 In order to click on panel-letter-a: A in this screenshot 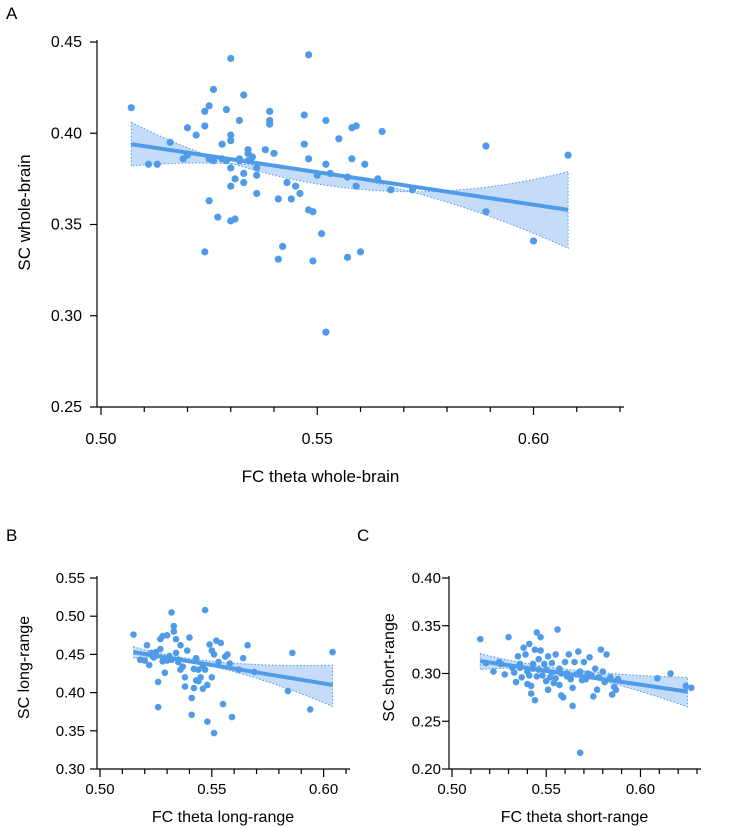, I will do `click(12, 13)`.